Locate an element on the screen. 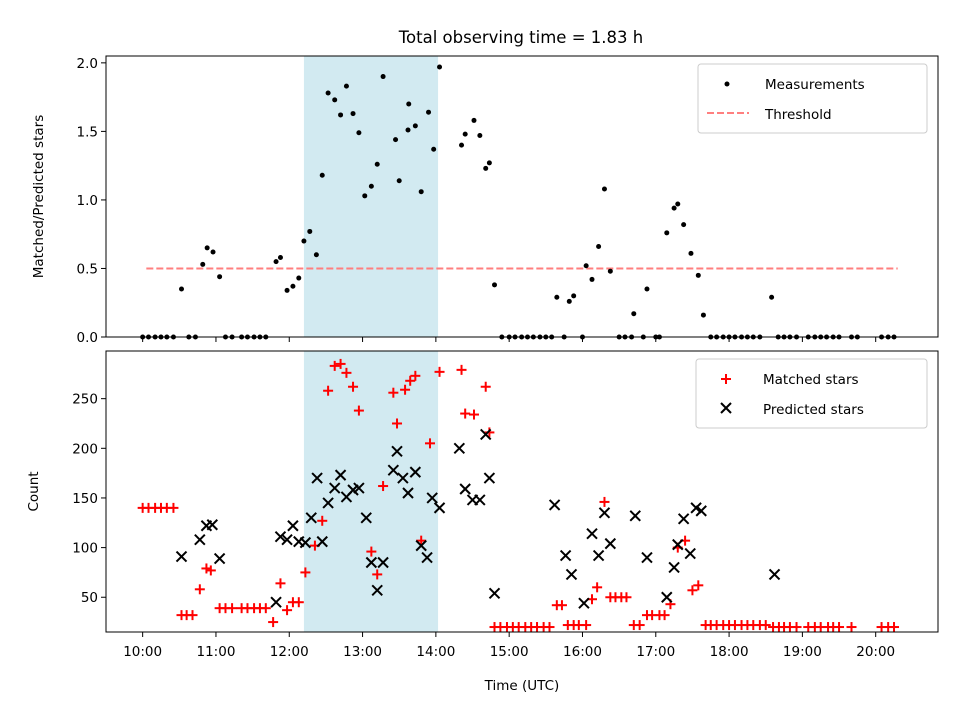  y-tick-label: 0.5 is located at coordinates (87, 269).